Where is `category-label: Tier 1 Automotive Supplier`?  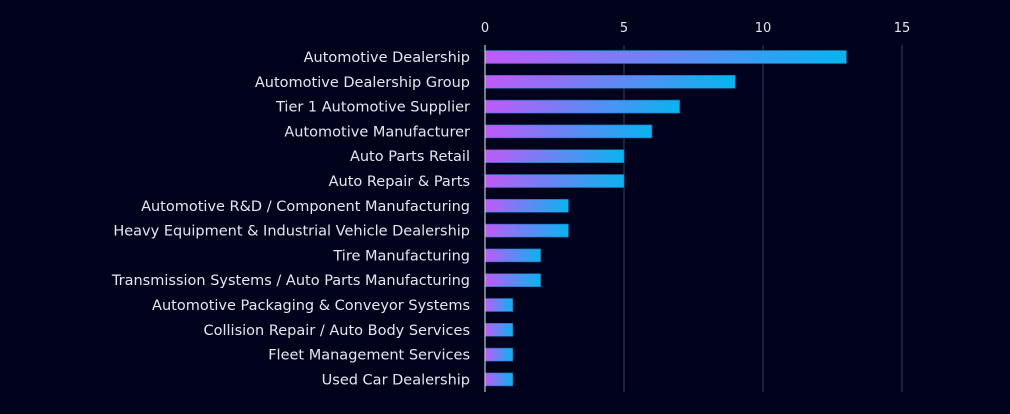 category-label: Tier 1 Automotive Supplier is located at coordinates (372, 108).